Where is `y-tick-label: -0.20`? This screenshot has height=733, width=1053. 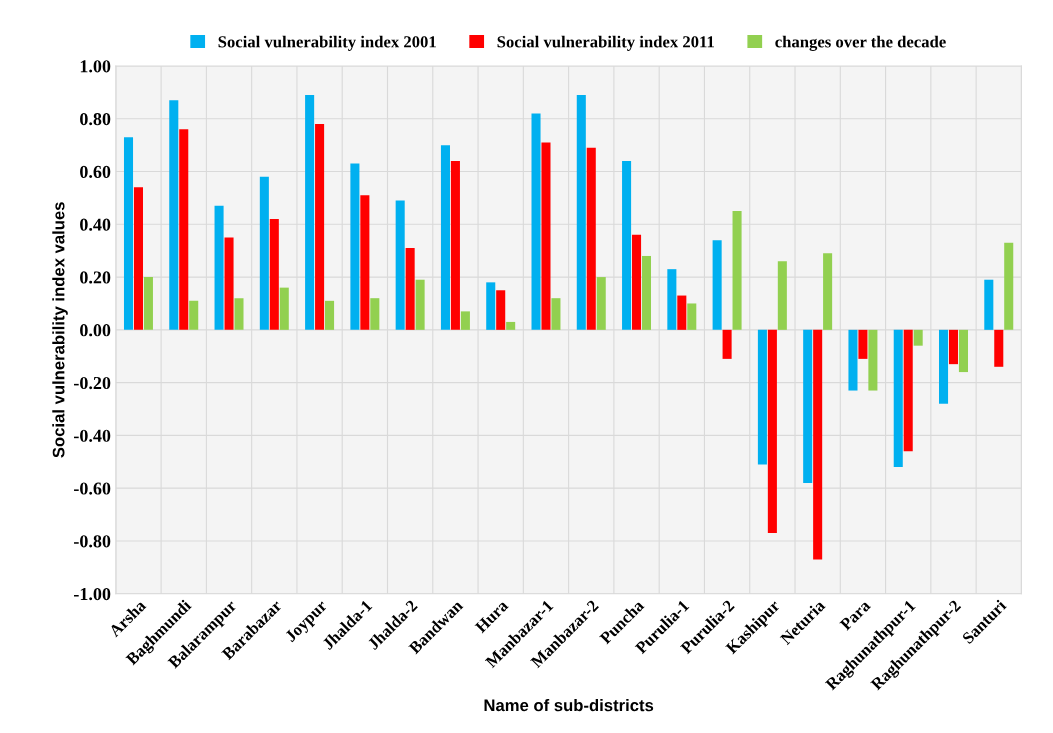
y-tick-label: -0.20 is located at coordinates (92, 383).